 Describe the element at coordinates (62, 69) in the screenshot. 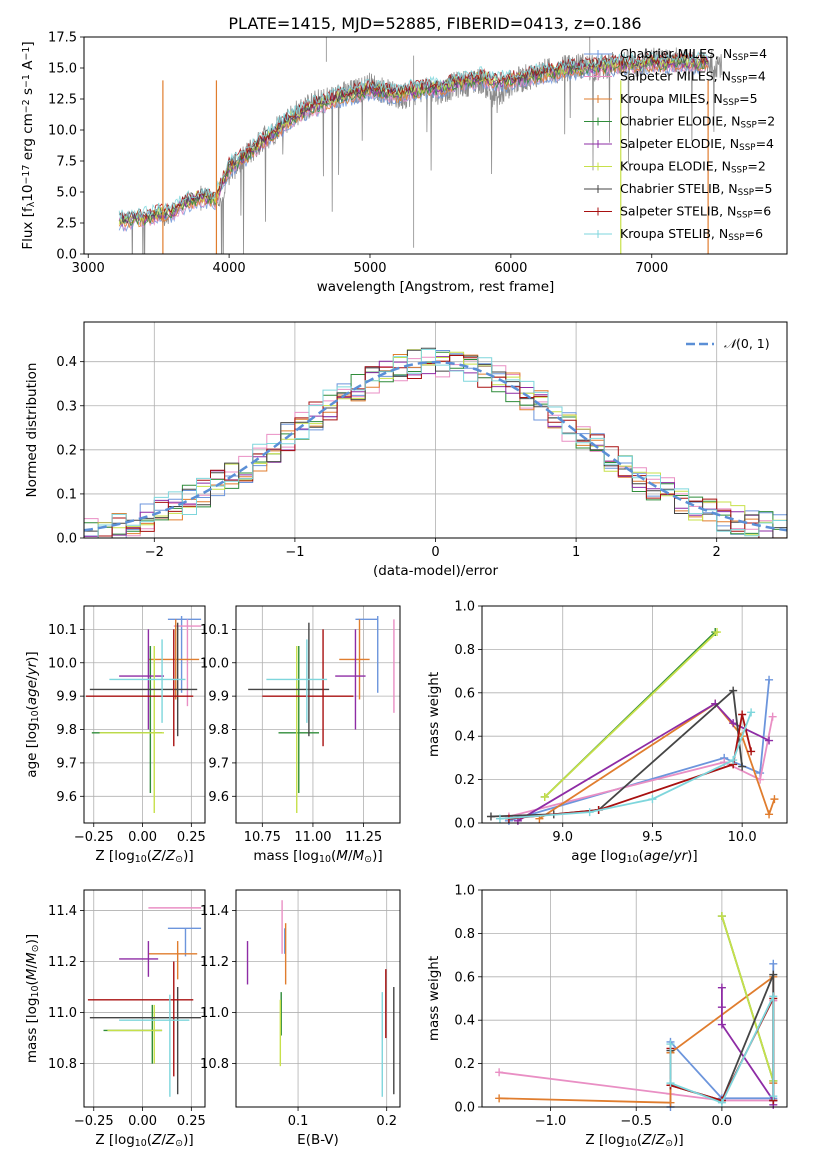

I see `y-tick-label: 15.0` at that location.